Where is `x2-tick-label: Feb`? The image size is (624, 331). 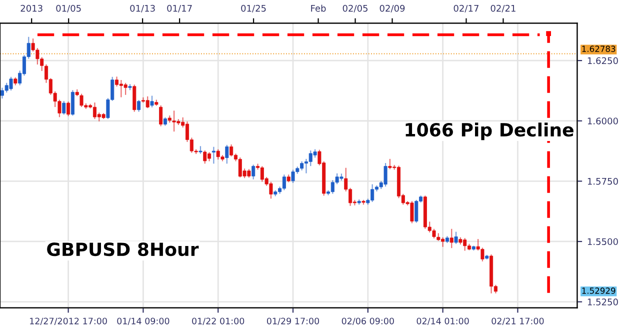
x2-tick-label: Feb is located at coordinates (318, 8).